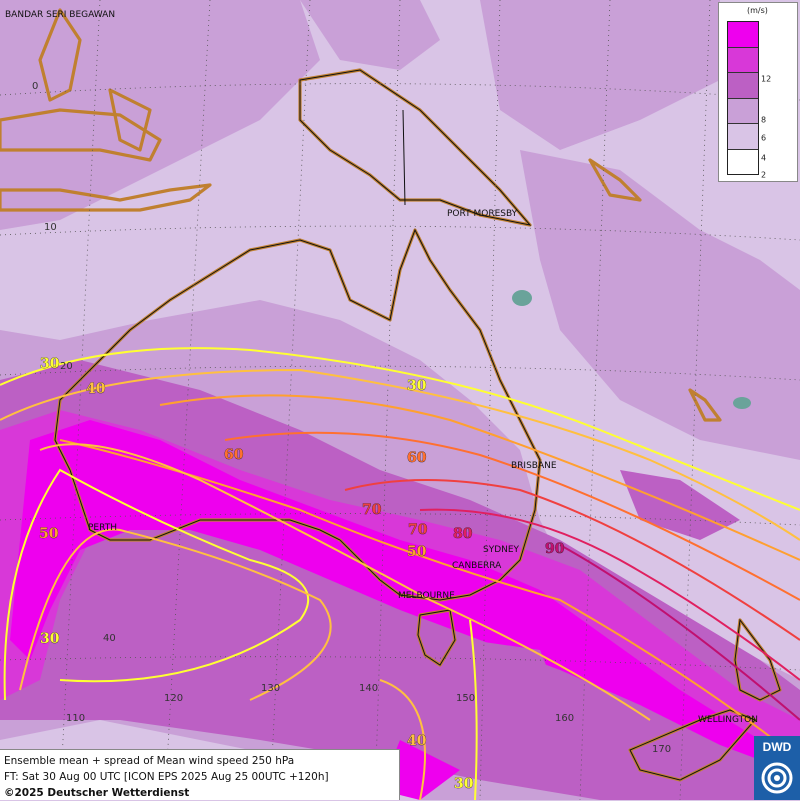  What do you see at coordinates (66, 366) in the screenshot?
I see `lat-label: 20` at bounding box center [66, 366].